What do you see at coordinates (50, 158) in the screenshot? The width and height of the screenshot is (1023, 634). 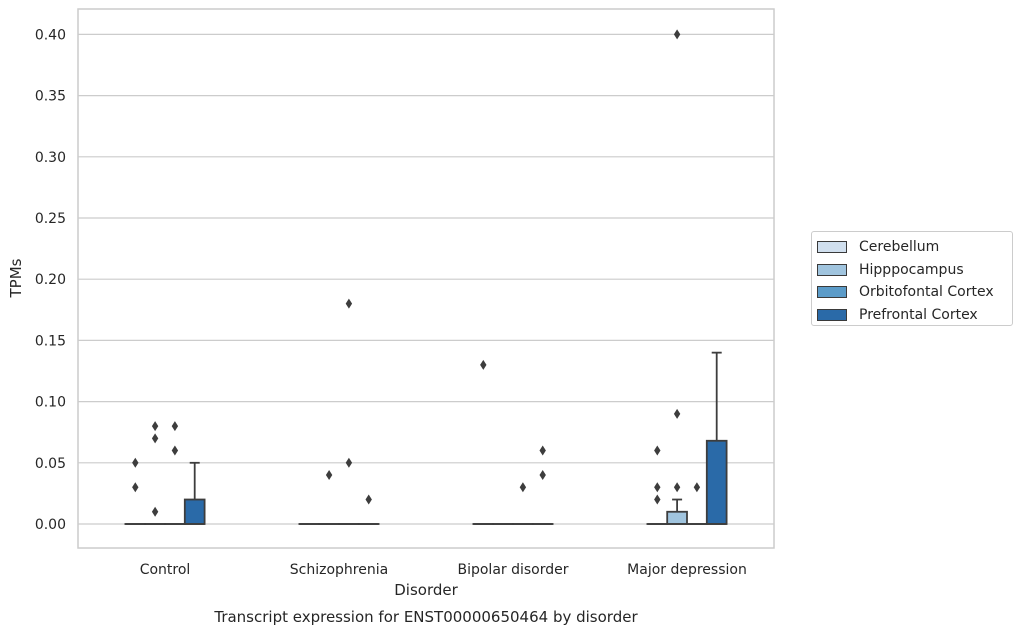 I see `y-tick-label: 0.30` at bounding box center [50, 158].